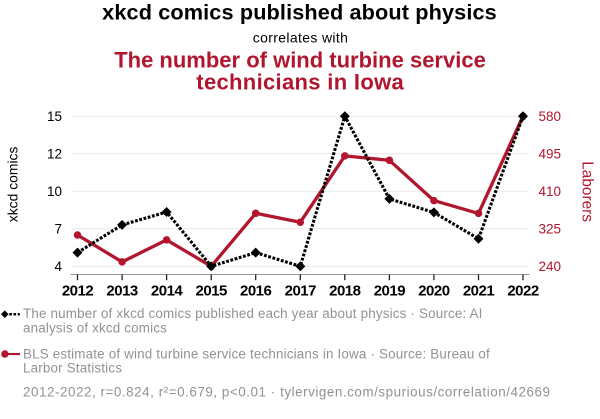 This screenshot has height=419, width=600. I want to click on svg-text: 12, so click(54, 154).